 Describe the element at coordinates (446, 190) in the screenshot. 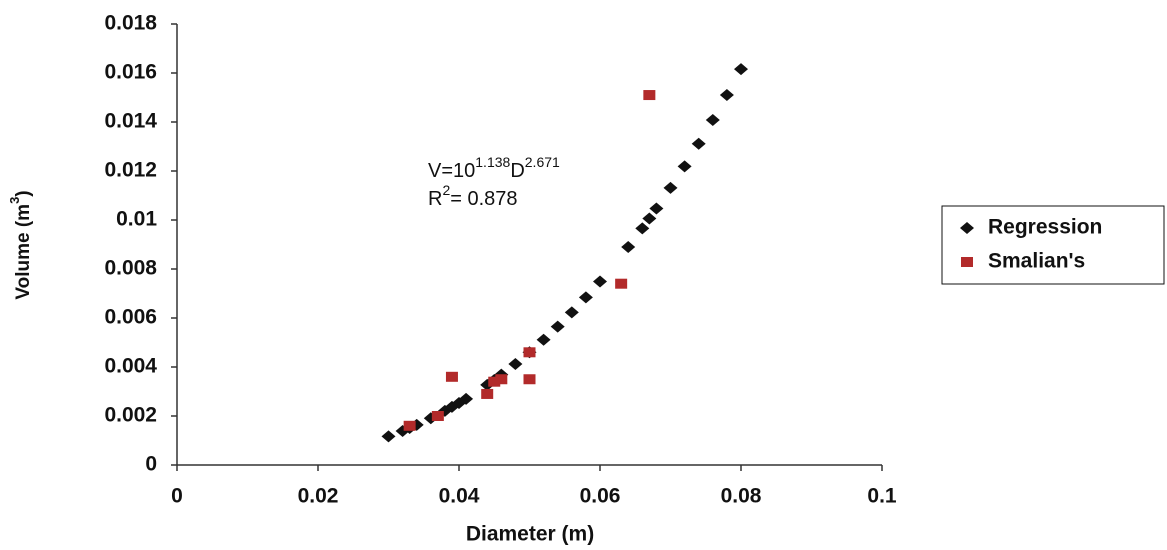

I see `r-exp: 2` at that location.